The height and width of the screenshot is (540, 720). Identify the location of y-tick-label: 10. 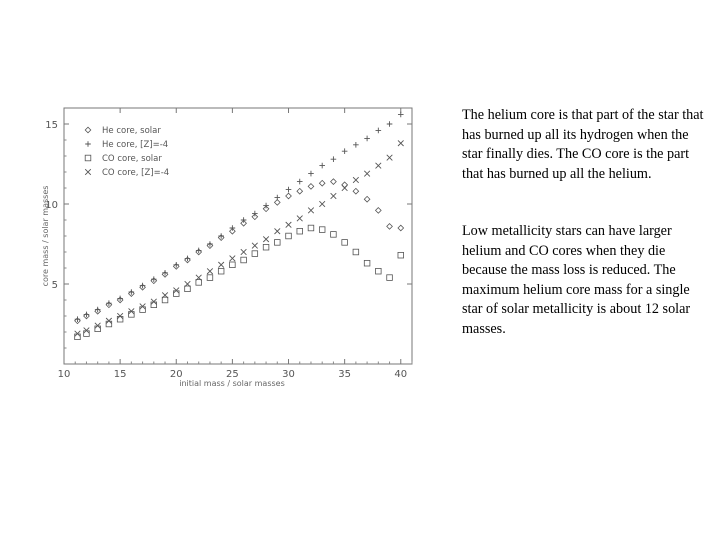
(51, 205).